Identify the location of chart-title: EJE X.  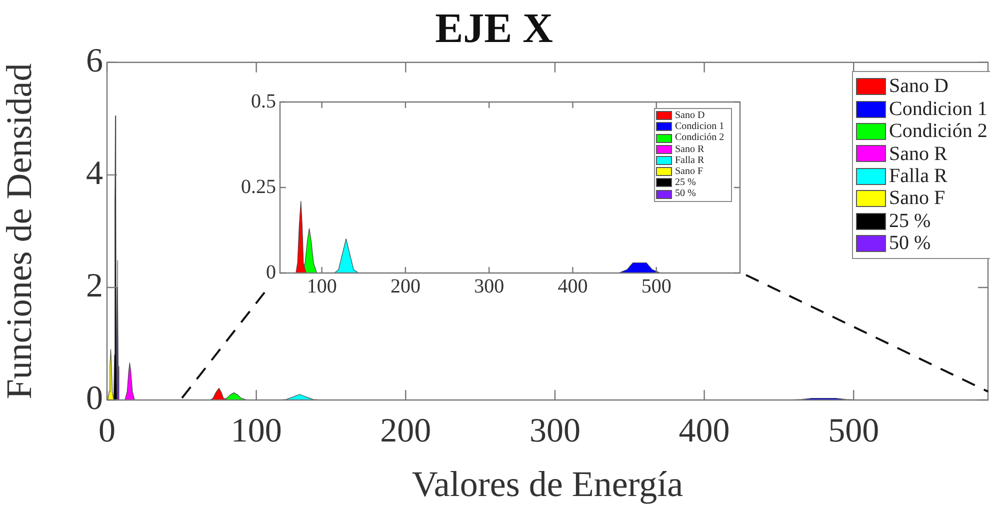
(494, 29).